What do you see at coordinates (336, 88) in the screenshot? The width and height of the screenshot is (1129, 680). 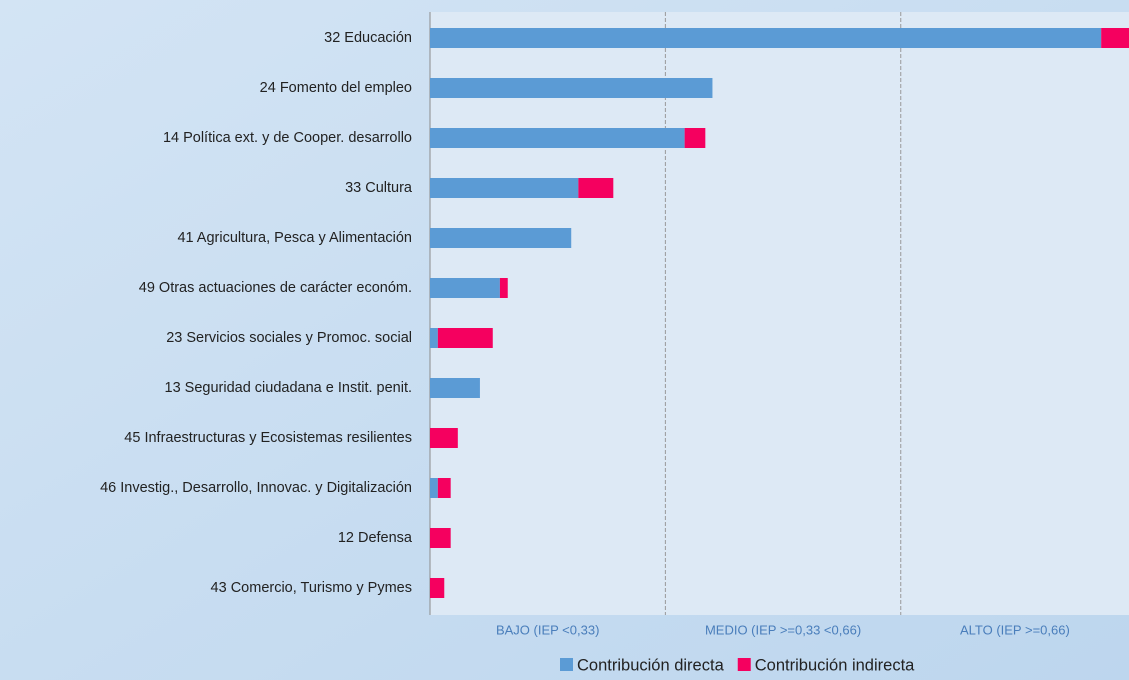 I see `category-label: 24 Fomento del empleo` at bounding box center [336, 88].